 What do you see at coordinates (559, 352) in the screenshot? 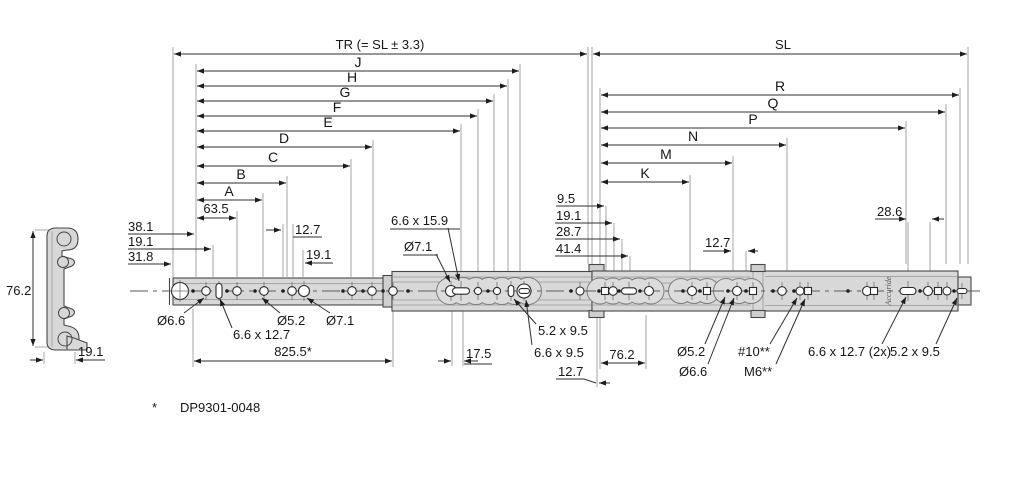
I see `callout-6-6x9-5: 6.6 x 9.5` at bounding box center [559, 352].